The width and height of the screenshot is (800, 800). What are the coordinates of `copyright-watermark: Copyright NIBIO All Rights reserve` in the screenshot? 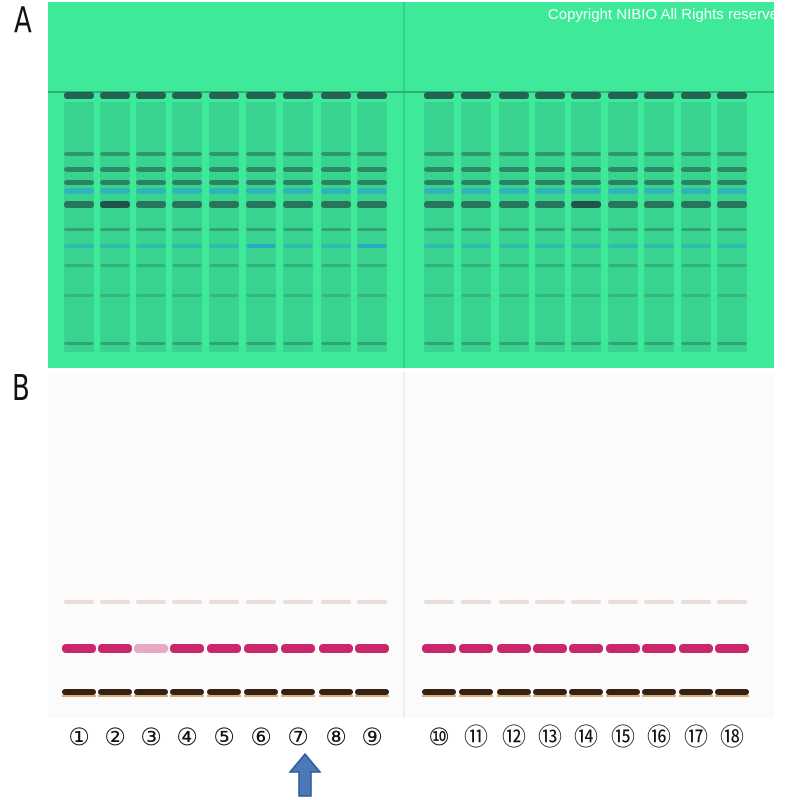 It's located at (660, 14).